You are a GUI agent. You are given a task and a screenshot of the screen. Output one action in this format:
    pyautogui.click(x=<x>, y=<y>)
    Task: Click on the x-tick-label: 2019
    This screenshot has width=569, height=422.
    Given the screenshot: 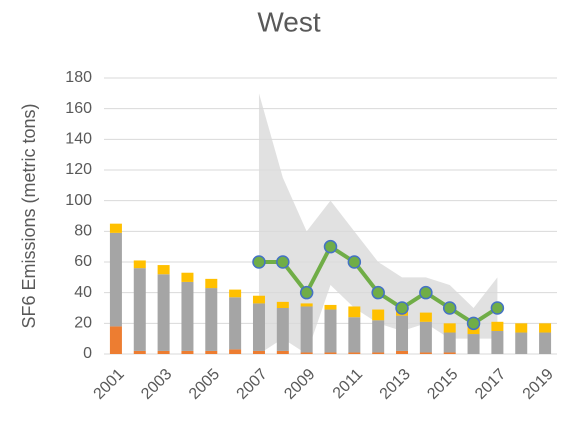 What is the action you would take?
    pyautogui.click(x=538, y=384)
    